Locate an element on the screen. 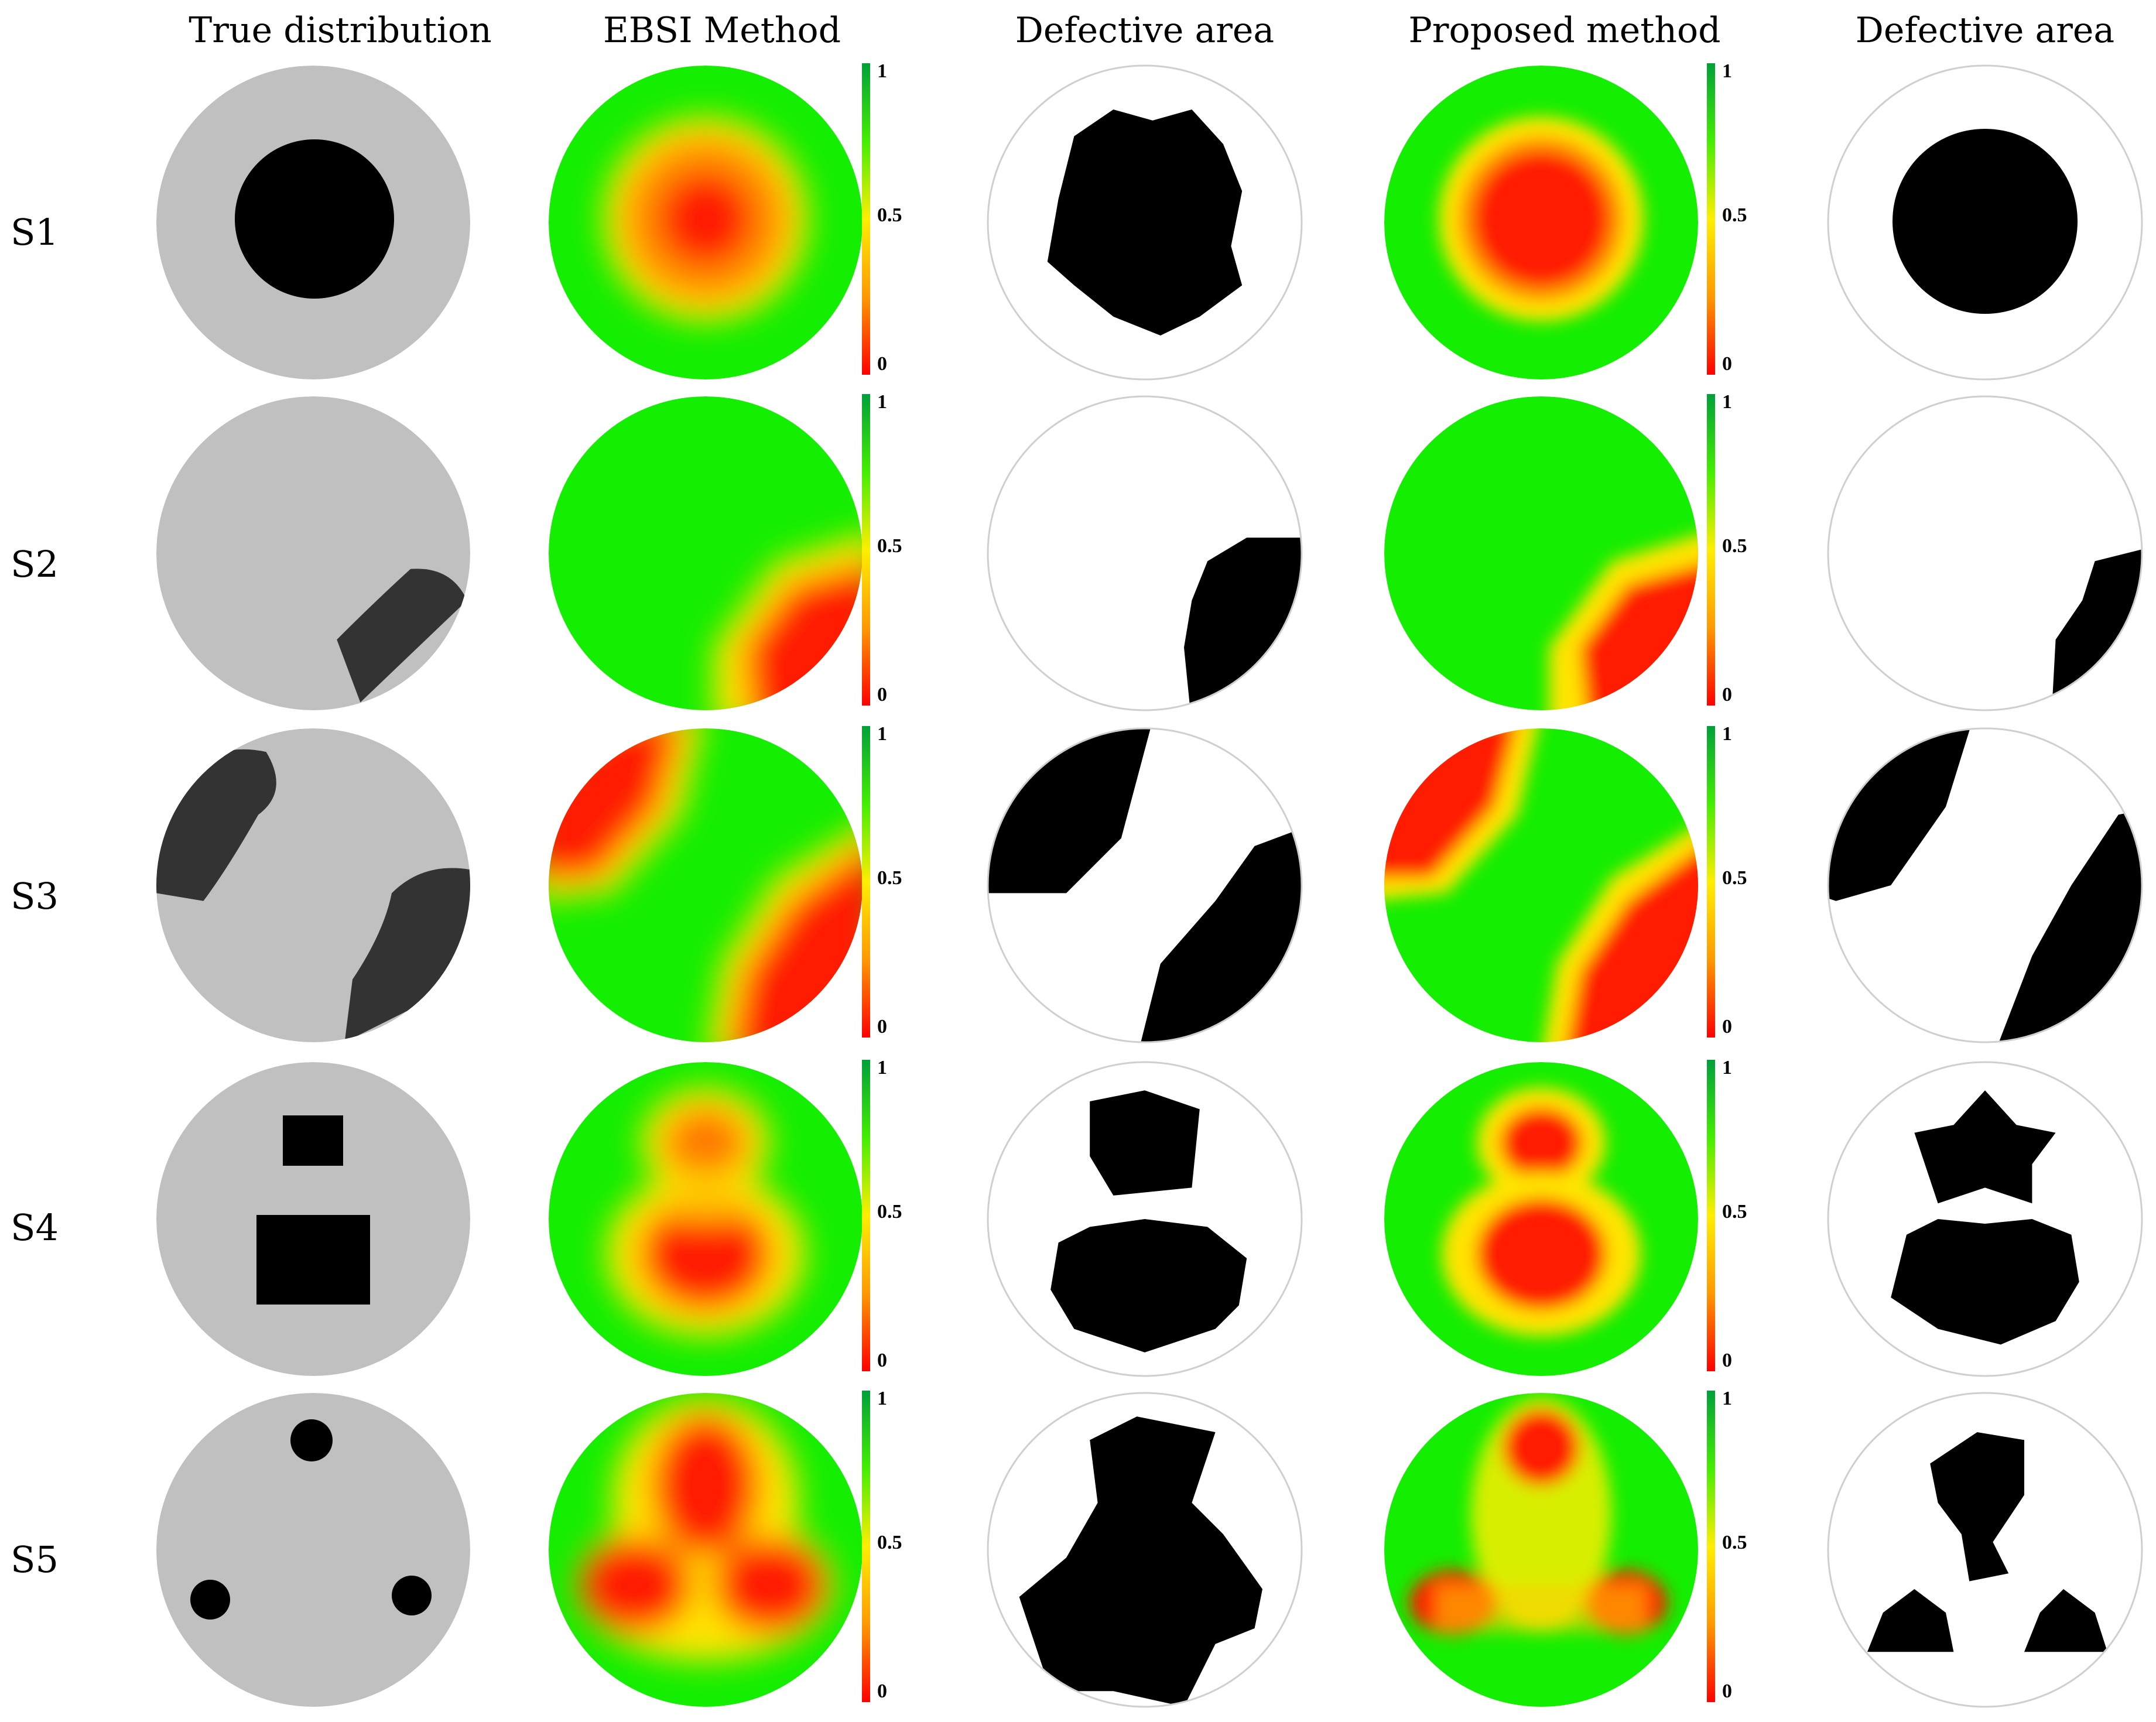  proposed-colorbar-s2: 10.50 is located at coordinates (1727, 548).